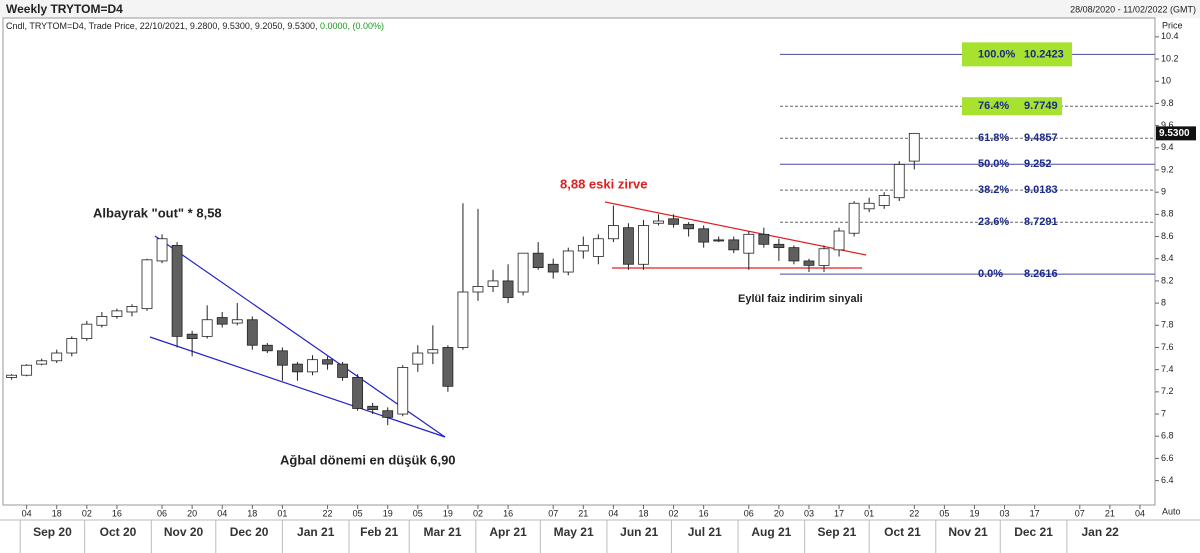  What do you see at coordinates (316, 532) in the screenshot?
I see `month-label: Jan 21` at bounding box center [316, 532].